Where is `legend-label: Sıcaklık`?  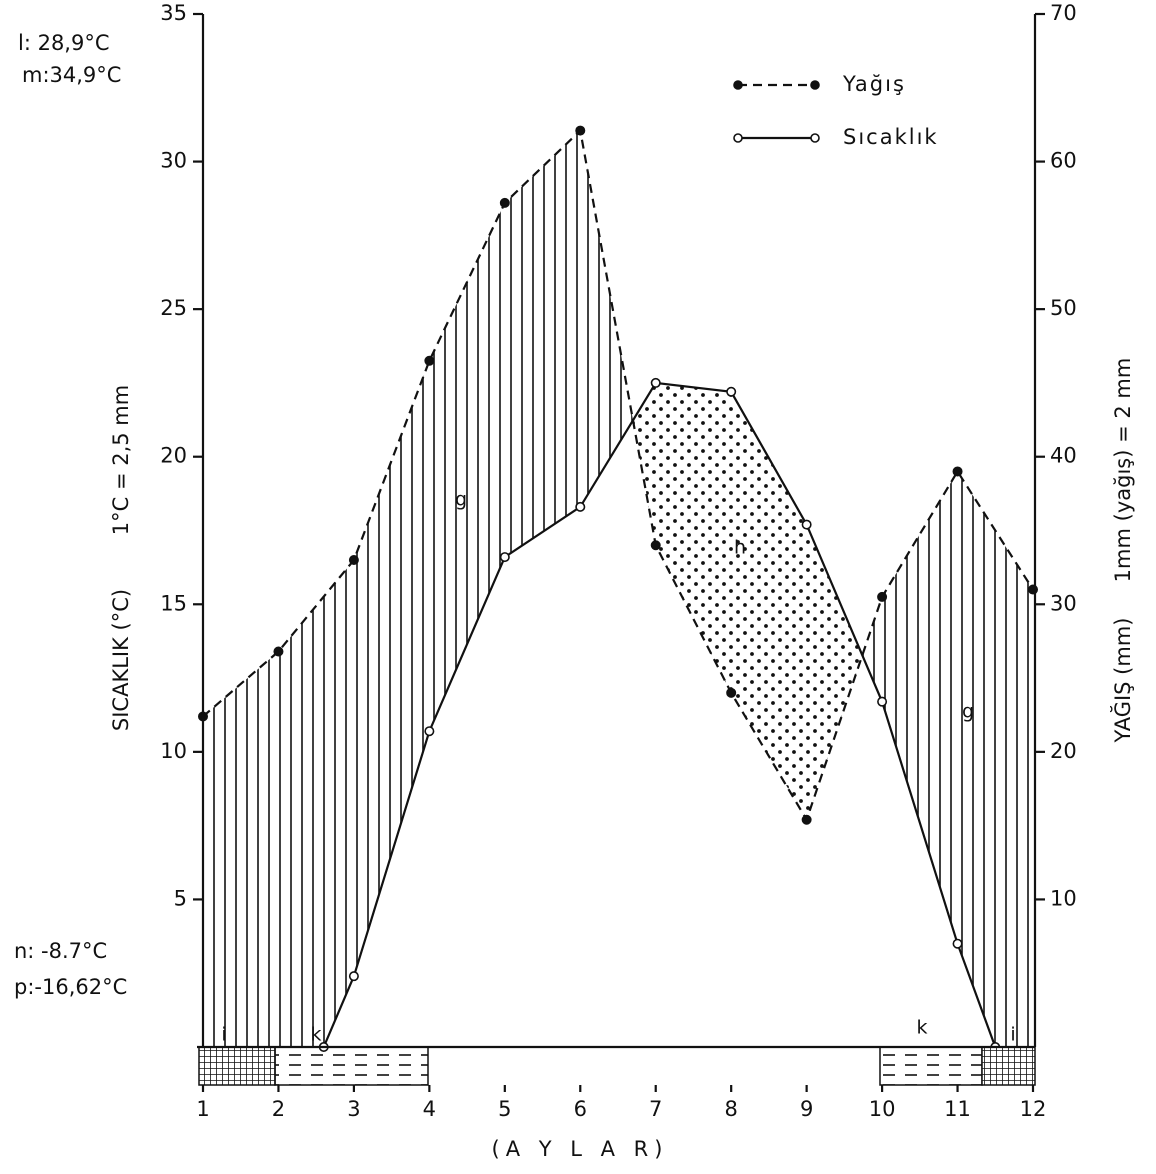 legend-label: Sıcaklık is located at coordinates (891, 137).